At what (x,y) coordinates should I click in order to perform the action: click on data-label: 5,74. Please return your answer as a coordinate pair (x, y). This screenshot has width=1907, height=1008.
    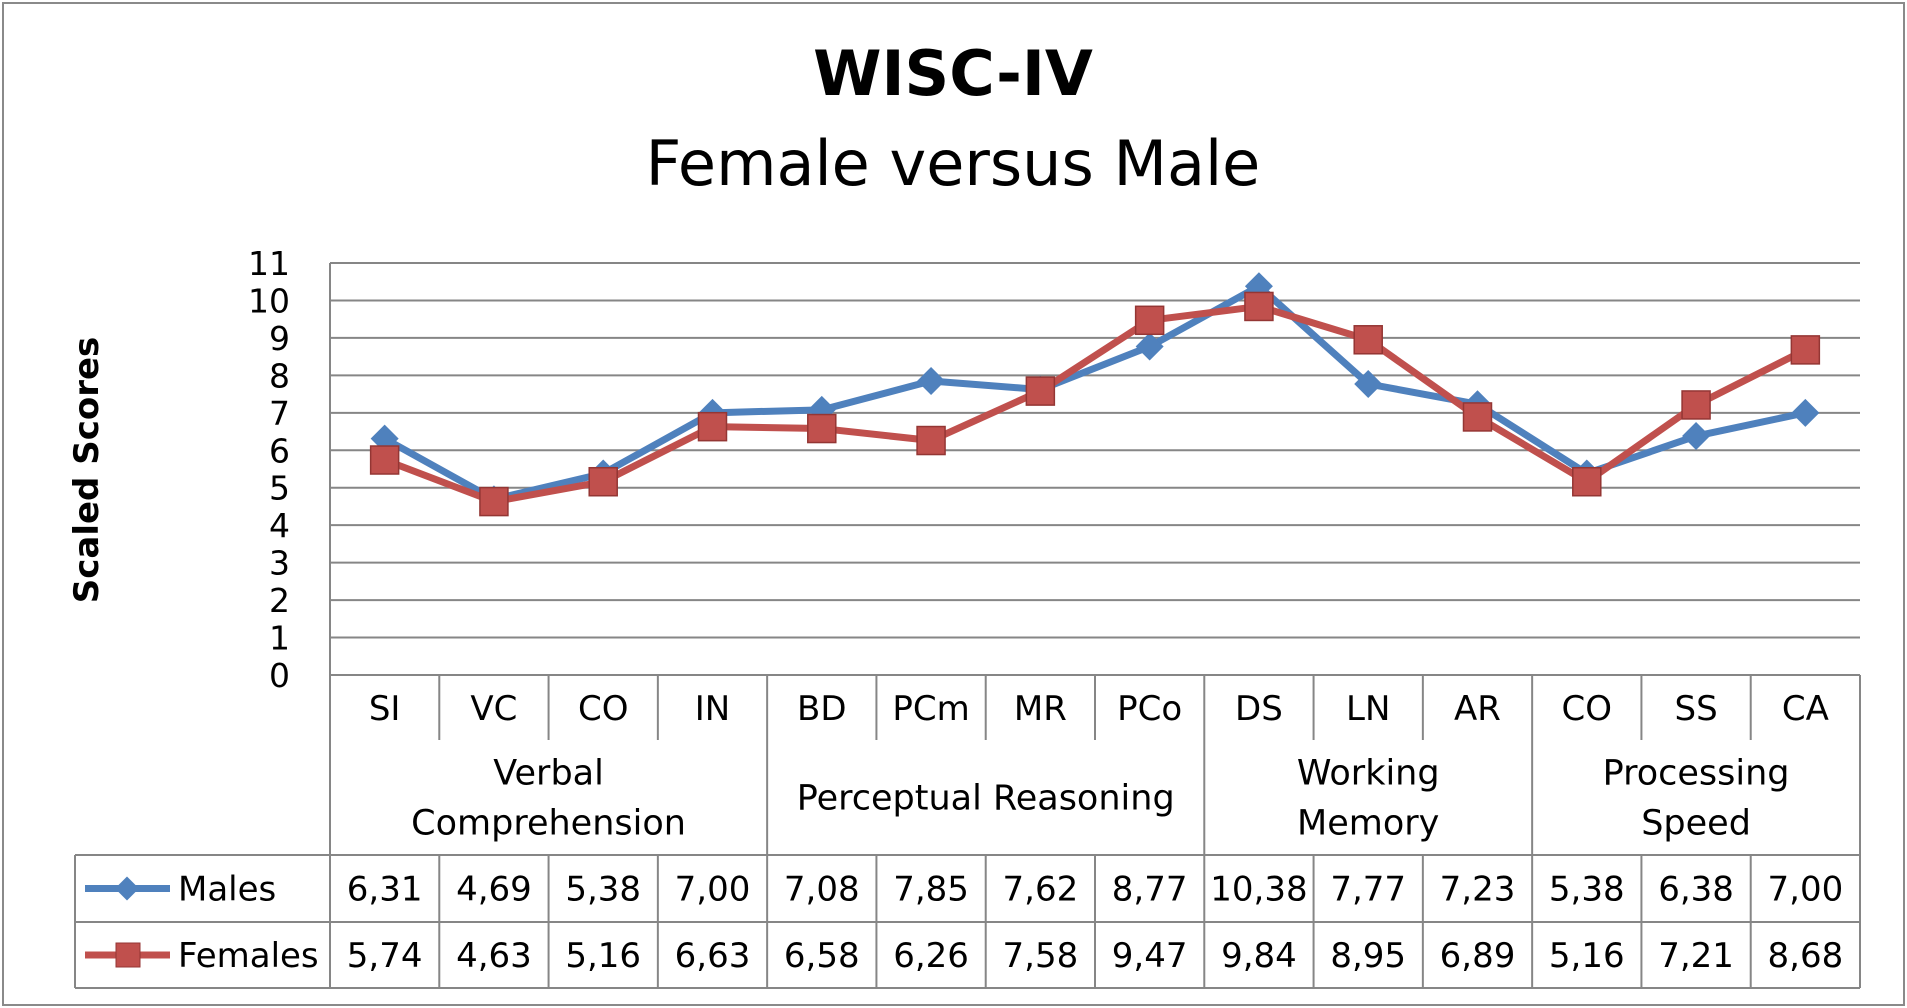
    Looking at the image, I should click on (385, 956).